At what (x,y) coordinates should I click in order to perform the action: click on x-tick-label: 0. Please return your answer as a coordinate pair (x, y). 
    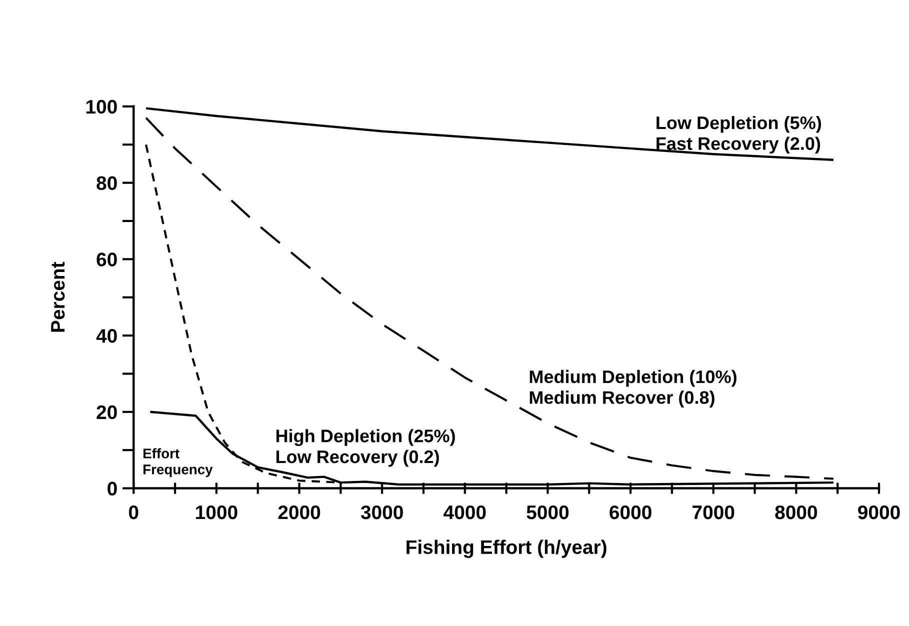
    Looking at the image, I should click on (133, 512).